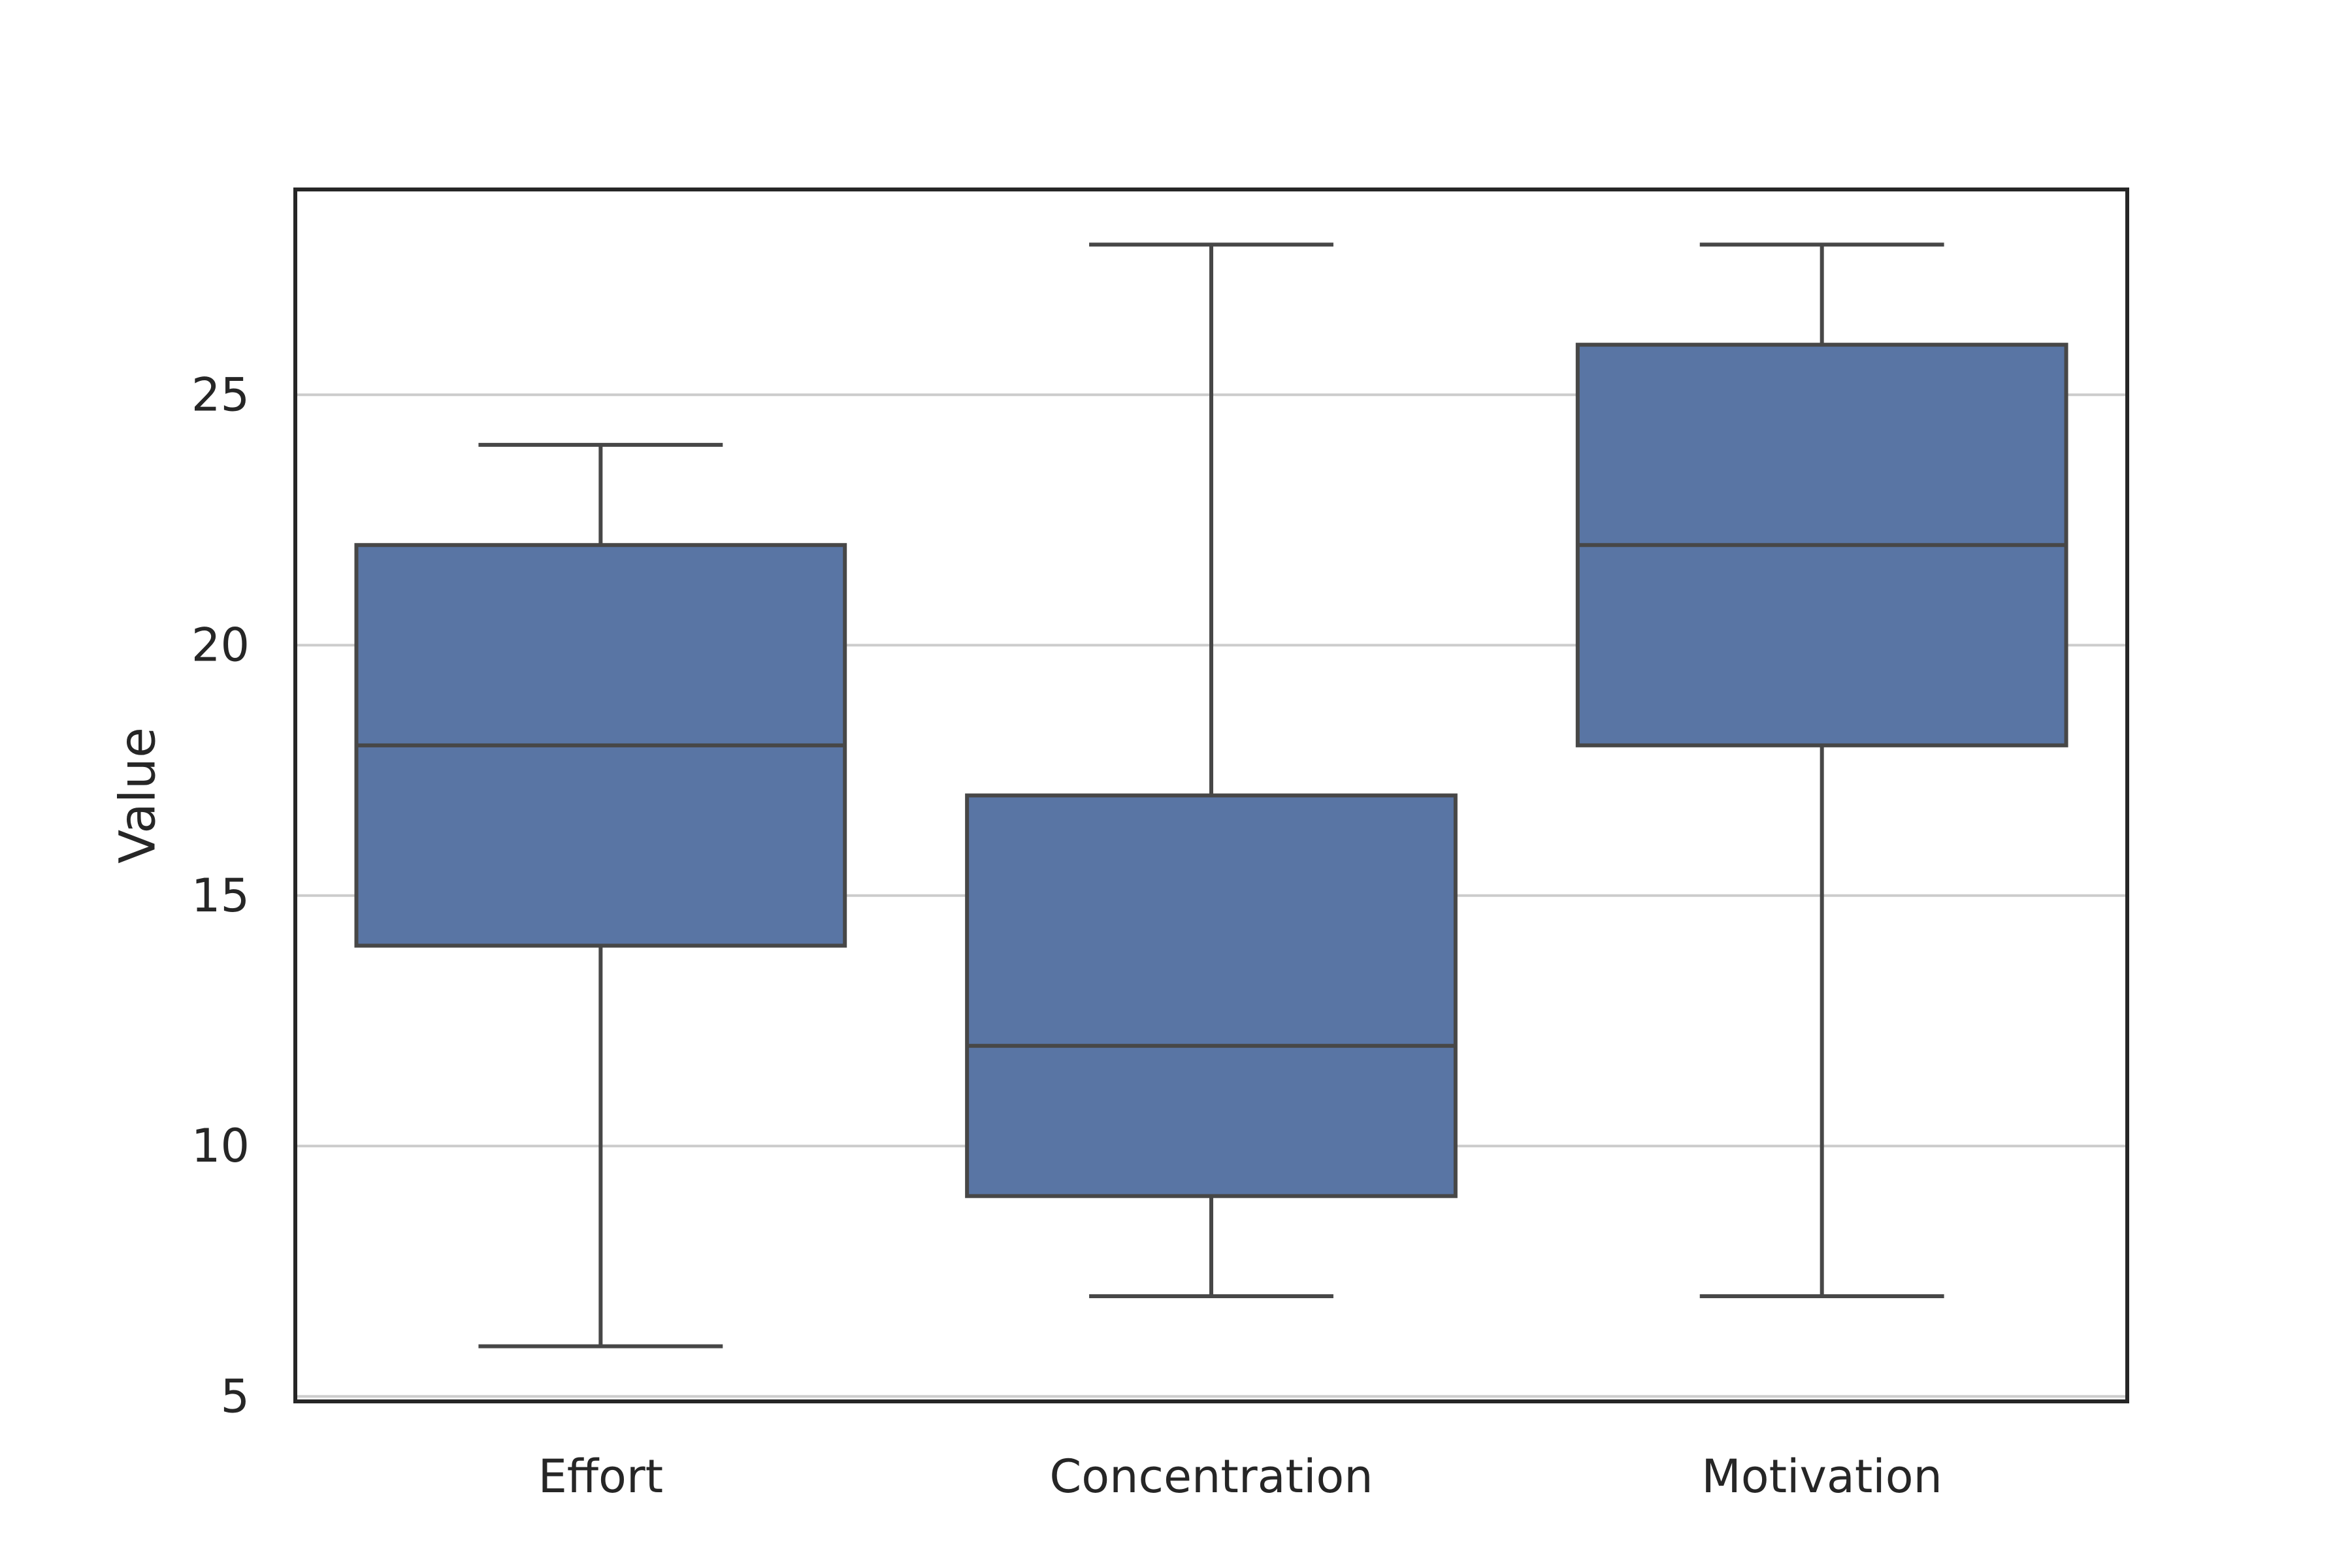 Image resolution: width=2352 pixels, height=1568 pixels. What do you see at coordinates (1211, 770) in the screenshot?
I see `box-group-concentration` at bounding box center [1211, 770].